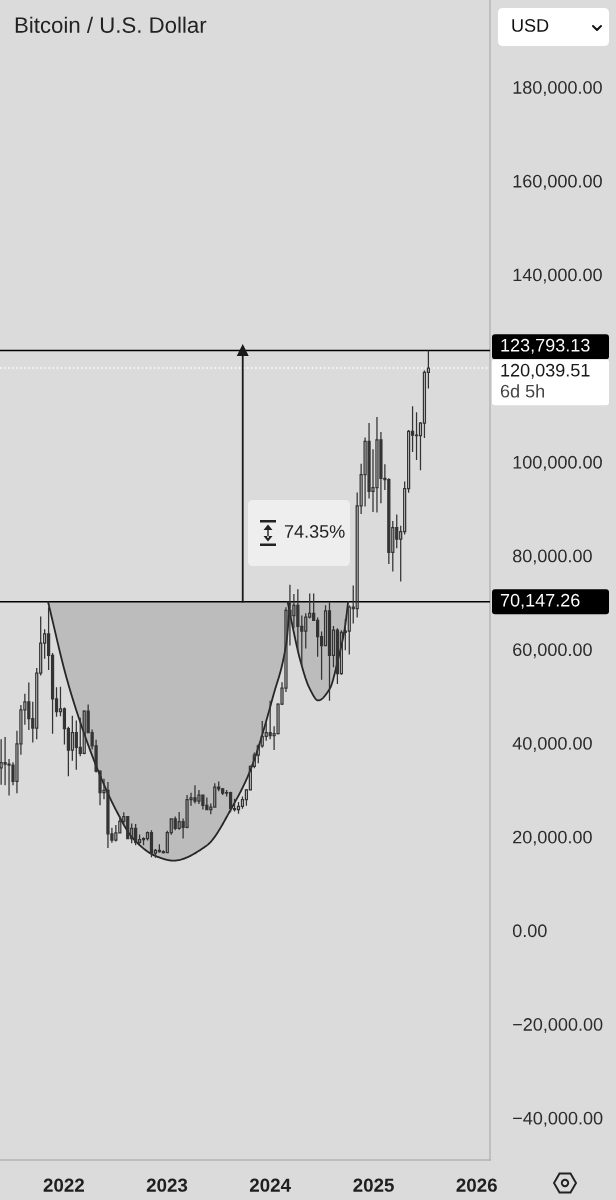 The height and width of the screenshot is (1200, 616). Describe the element at coordinates (545, 371) in the screenshot. I see `ref-line-label: 120,039.51` at that location.